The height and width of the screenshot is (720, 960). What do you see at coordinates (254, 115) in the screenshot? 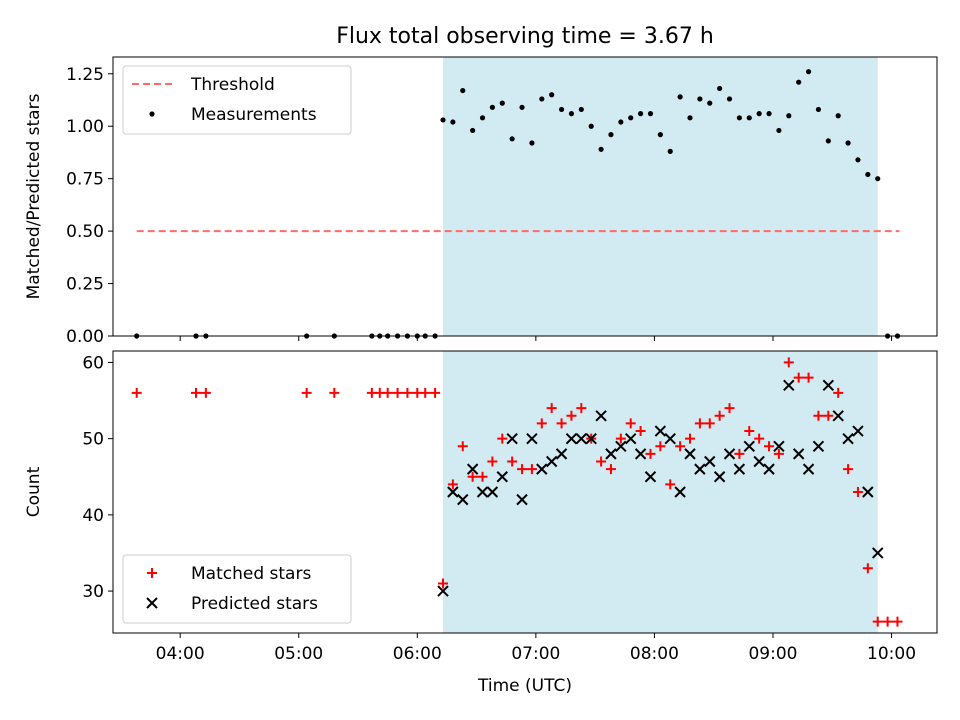
I see `legend-label: Measurements` at bounding box center [254, 115].